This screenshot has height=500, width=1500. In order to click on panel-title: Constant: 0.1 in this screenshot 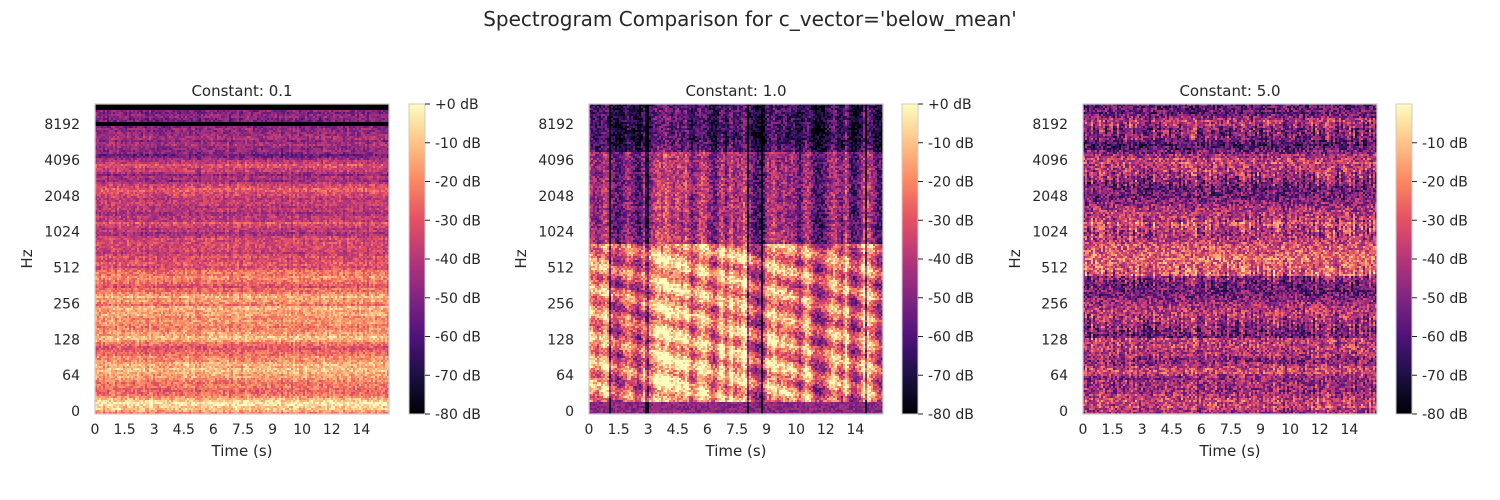, I will do `click(241, 91)`.